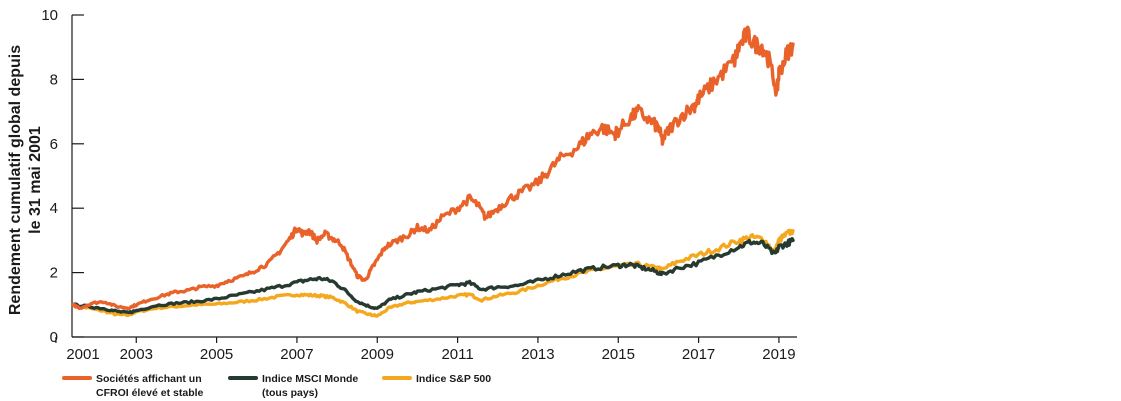 This screenshot has width=1121, height=401. What do you see at coordinates (310, 379) in the screenshot?
I see `legend-label: Indice MSCI Monde` at bounding box center [310, 379].